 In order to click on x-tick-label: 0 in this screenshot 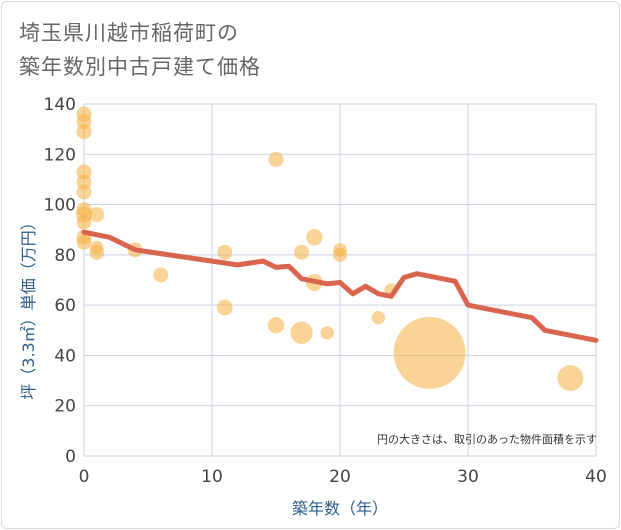, I will do `click(84, 477)`.